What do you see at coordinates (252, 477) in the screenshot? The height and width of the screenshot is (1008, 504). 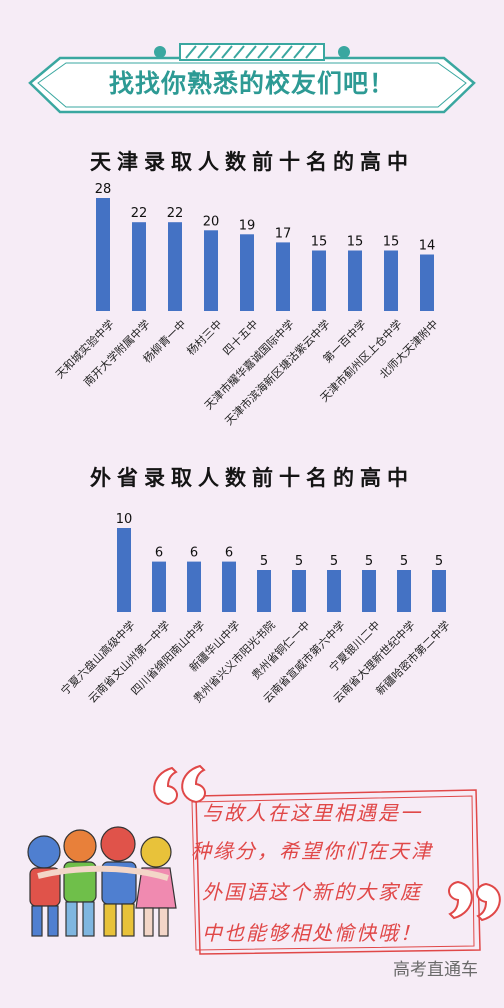 I see `chart2-title: 外省录取人数前十名的高中` at bounding box center [252, 477].